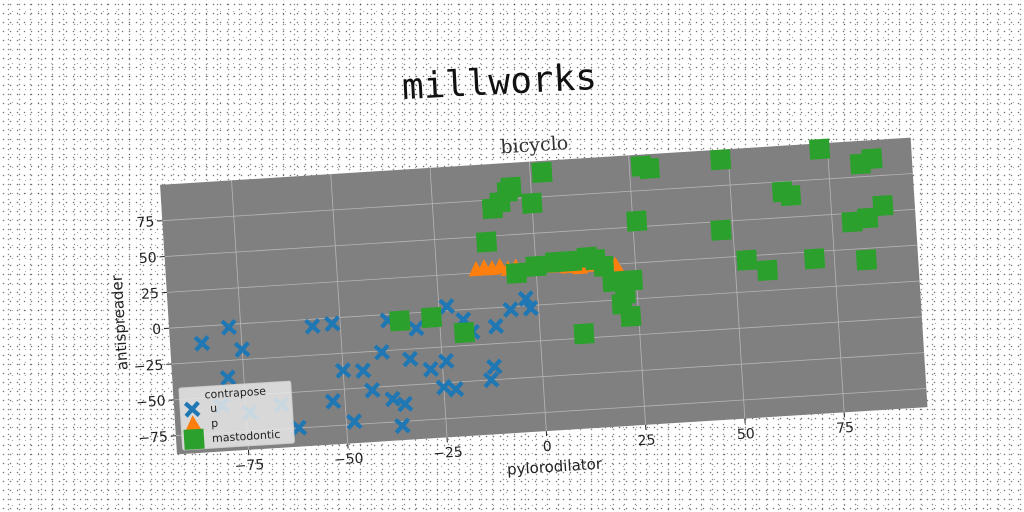 Image resolution: width=1024 pixels, height=512 pixels. What do you see at coordinates (235, 393) in the screenshot?
I see `legend-title: contrapose` at bounding box center [235, 393].